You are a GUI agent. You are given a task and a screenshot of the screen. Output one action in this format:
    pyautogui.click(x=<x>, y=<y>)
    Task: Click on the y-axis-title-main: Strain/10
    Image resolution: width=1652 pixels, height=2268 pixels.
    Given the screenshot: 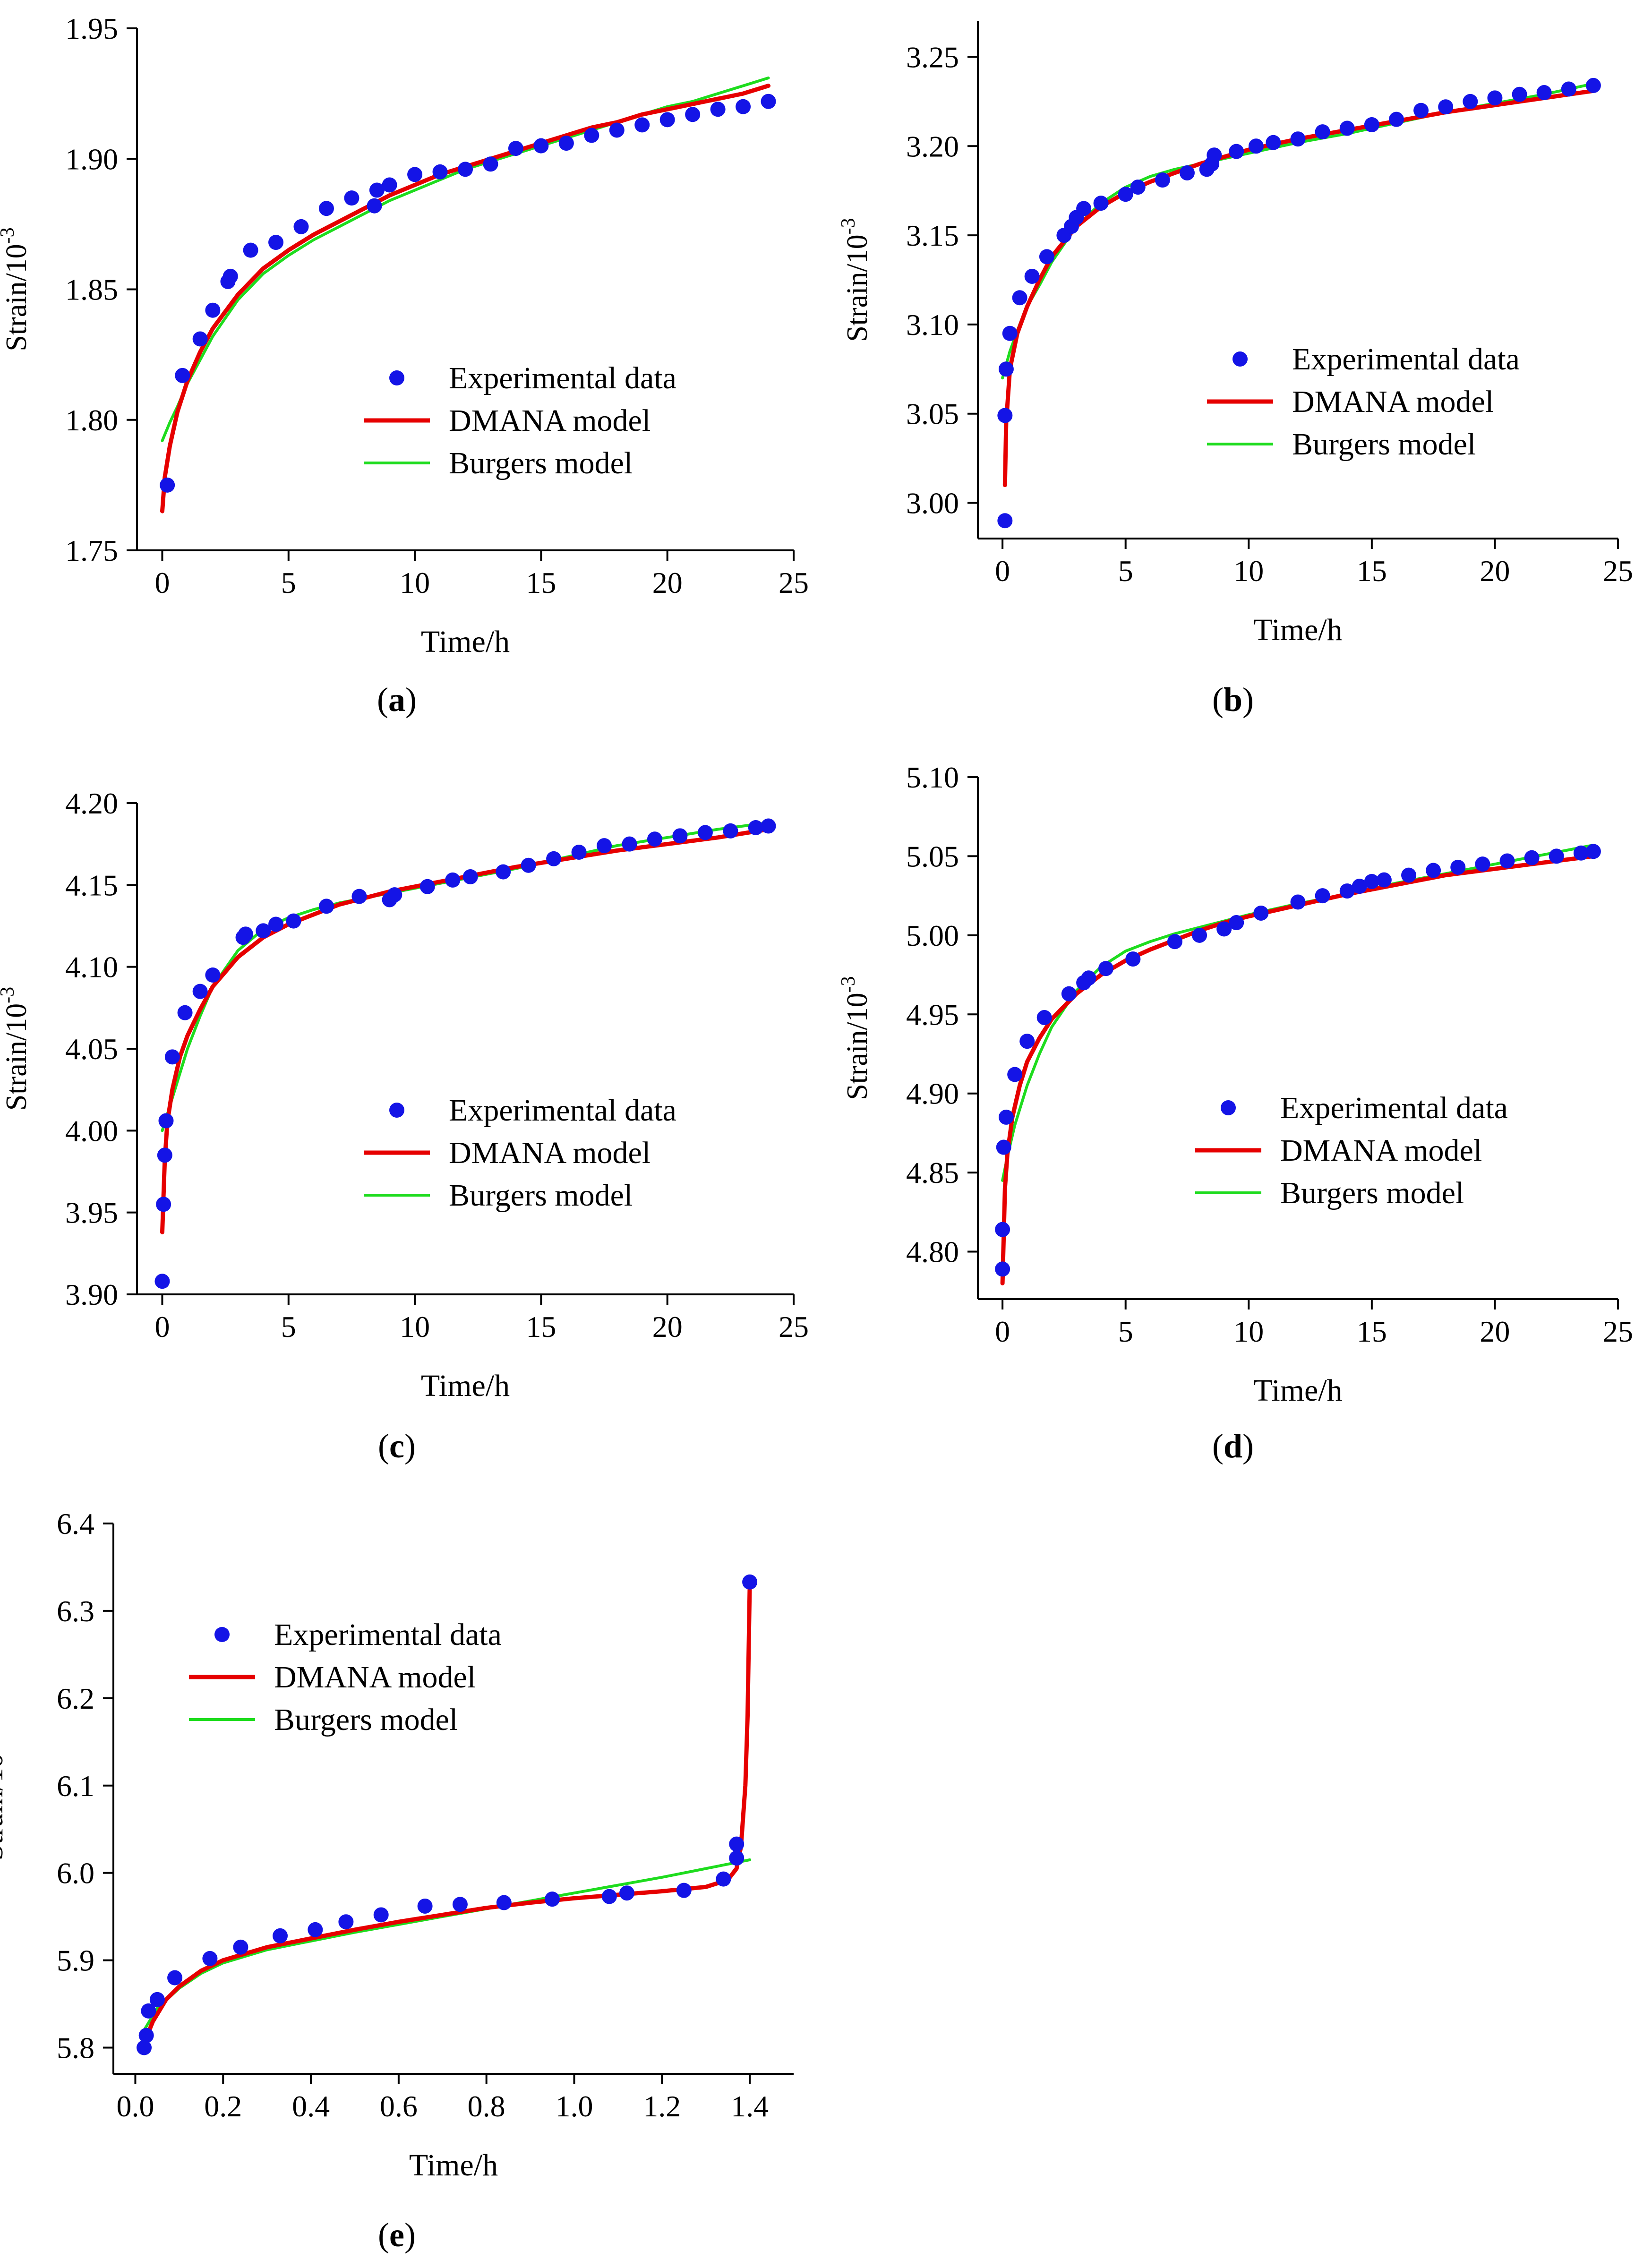 What is the action you would take?
    pyautogui.click(x=857, y=1046)
    